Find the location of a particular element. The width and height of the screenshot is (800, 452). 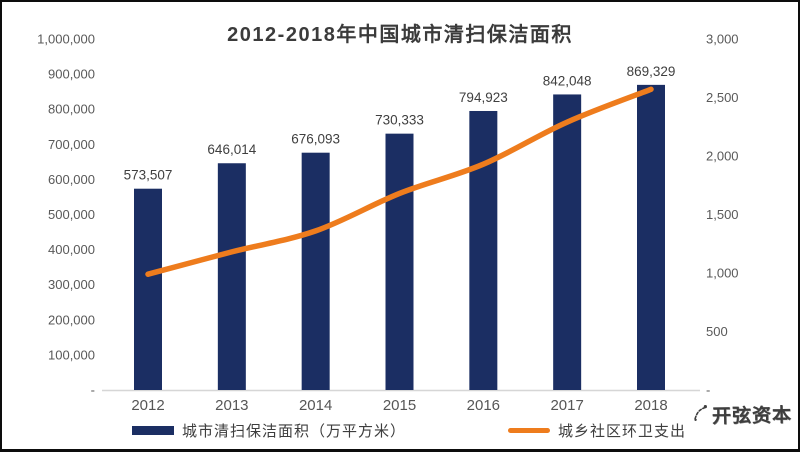

x-tick-2017: 2017 is located at coordinates (566, 405).